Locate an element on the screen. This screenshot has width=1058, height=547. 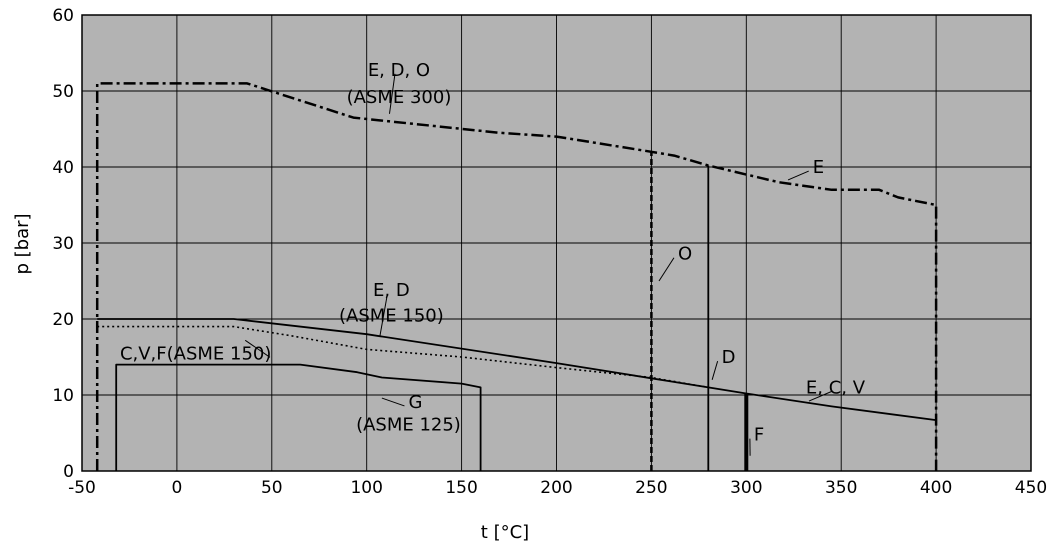
annotation-label: (ASME 300) is located at coordinates (399, 97).